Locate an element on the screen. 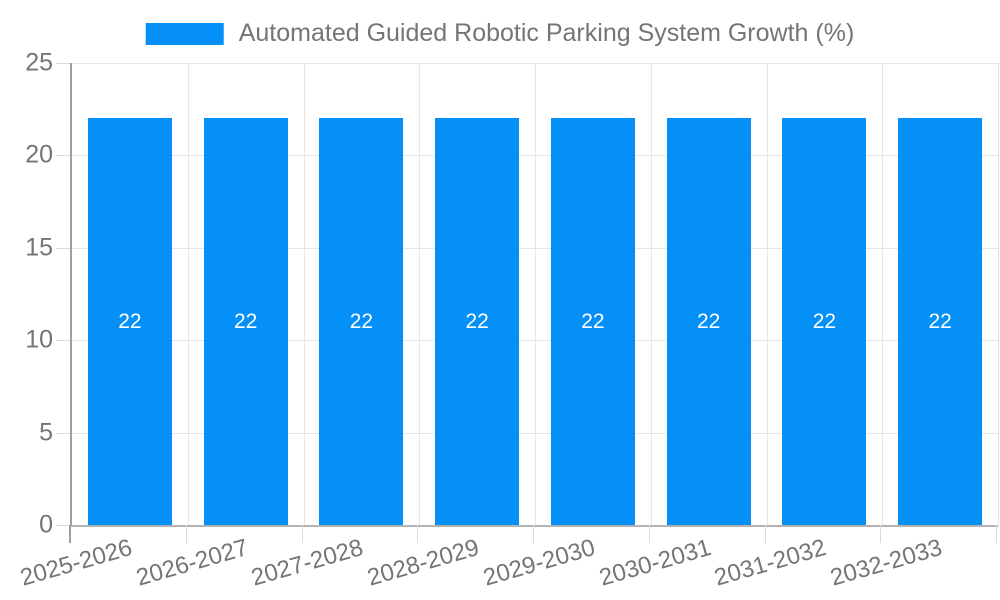  y-axis-tick-label: 20 is located at coordinates (39, 154).